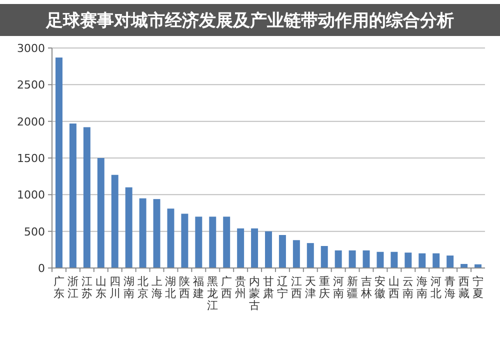 The image size is (500, 362). Describe the element at coordinates (72, 287) in the screenshot. I see `x-tick-label: 浙江` at that location.